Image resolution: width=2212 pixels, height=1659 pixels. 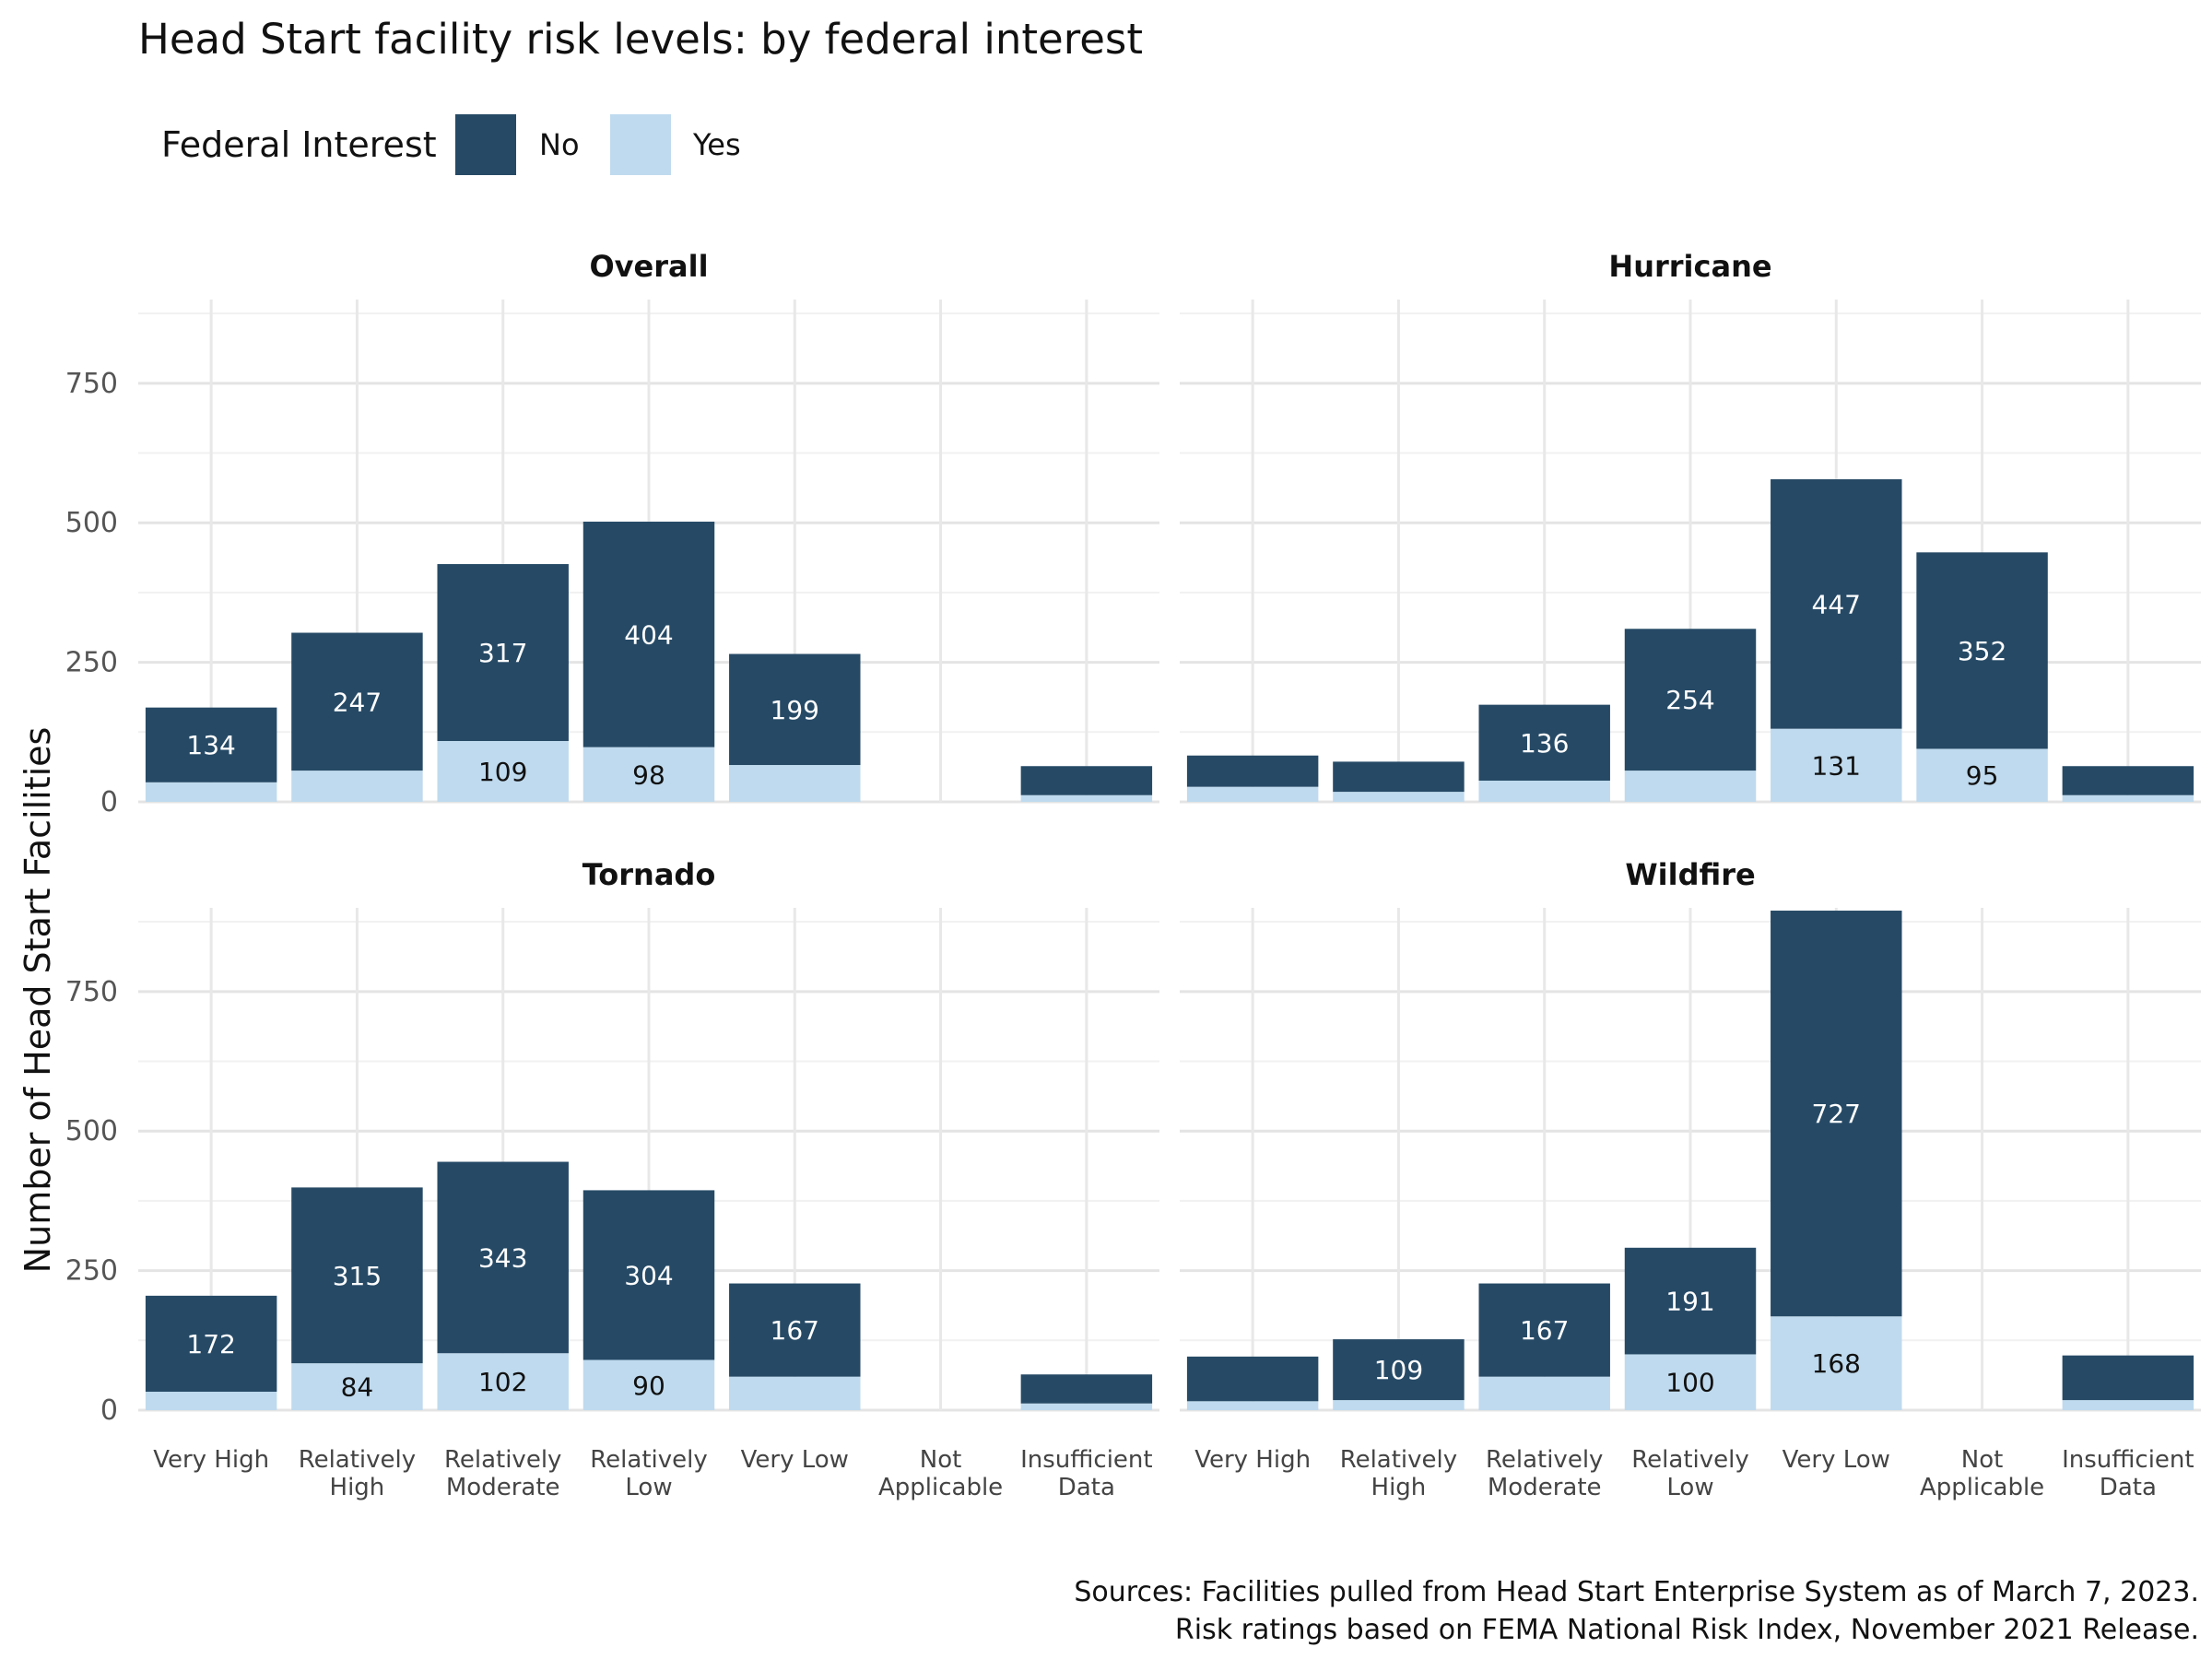 I want to click on bar-label-no-overall-relatively-low: 404, so click(x=648, y=634).